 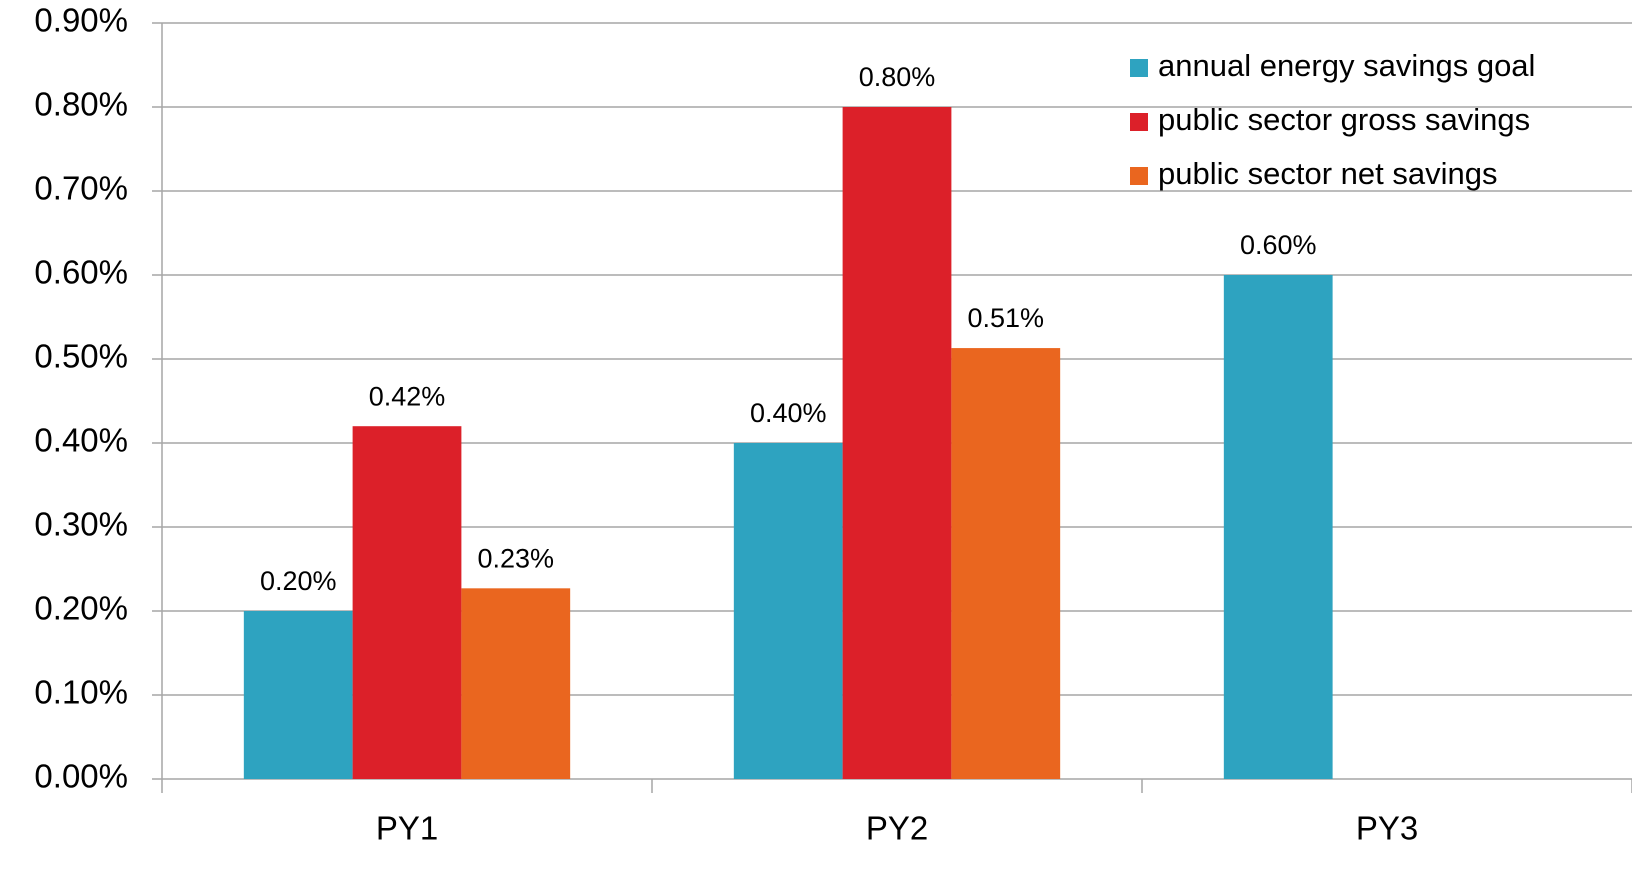 What do you see at coordinates (81, 776) in the screenshot?
I see `y-tick-label: 0.00%` at bounding box center [81, 776].